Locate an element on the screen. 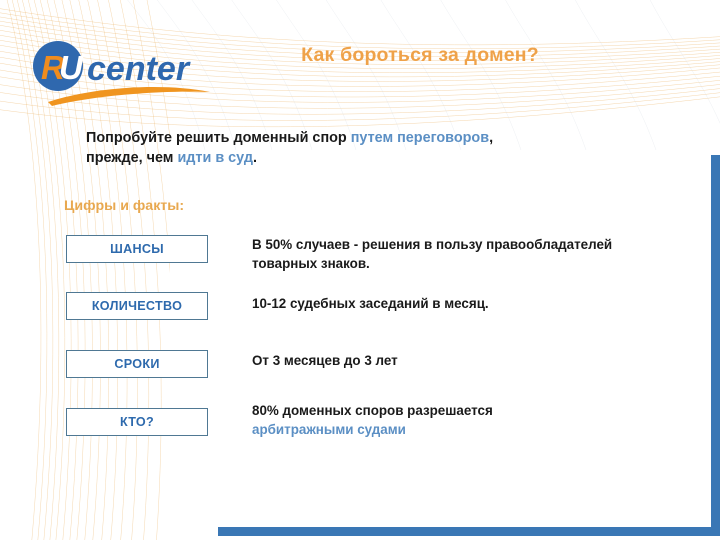  ru-center-logo: R U center is located at coordinates (121, 73).